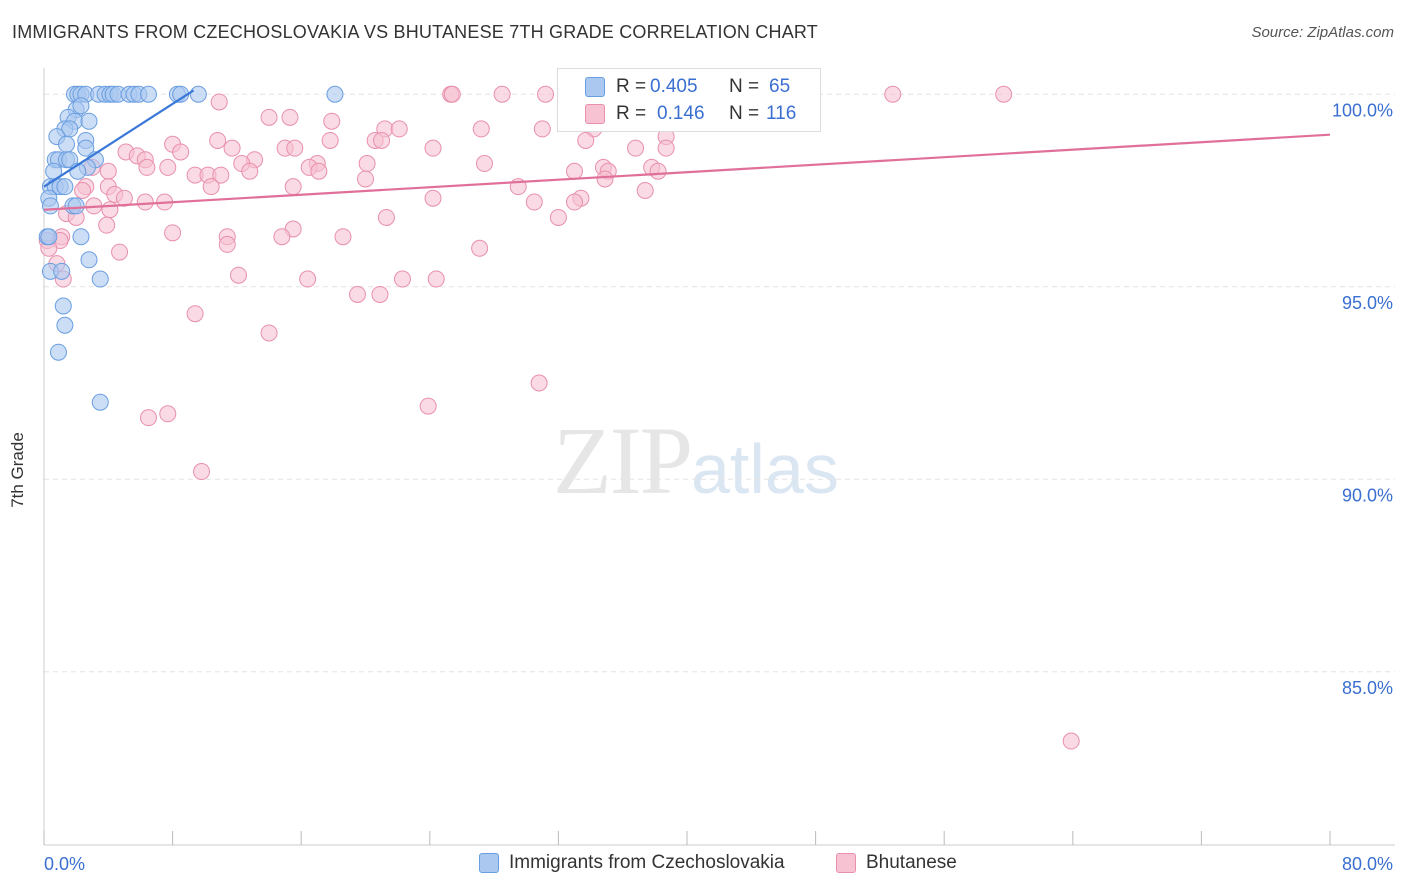  Describe the element at coordinates (489, 863) in the screenshot. I see `legend-swatch-blue` at that location.